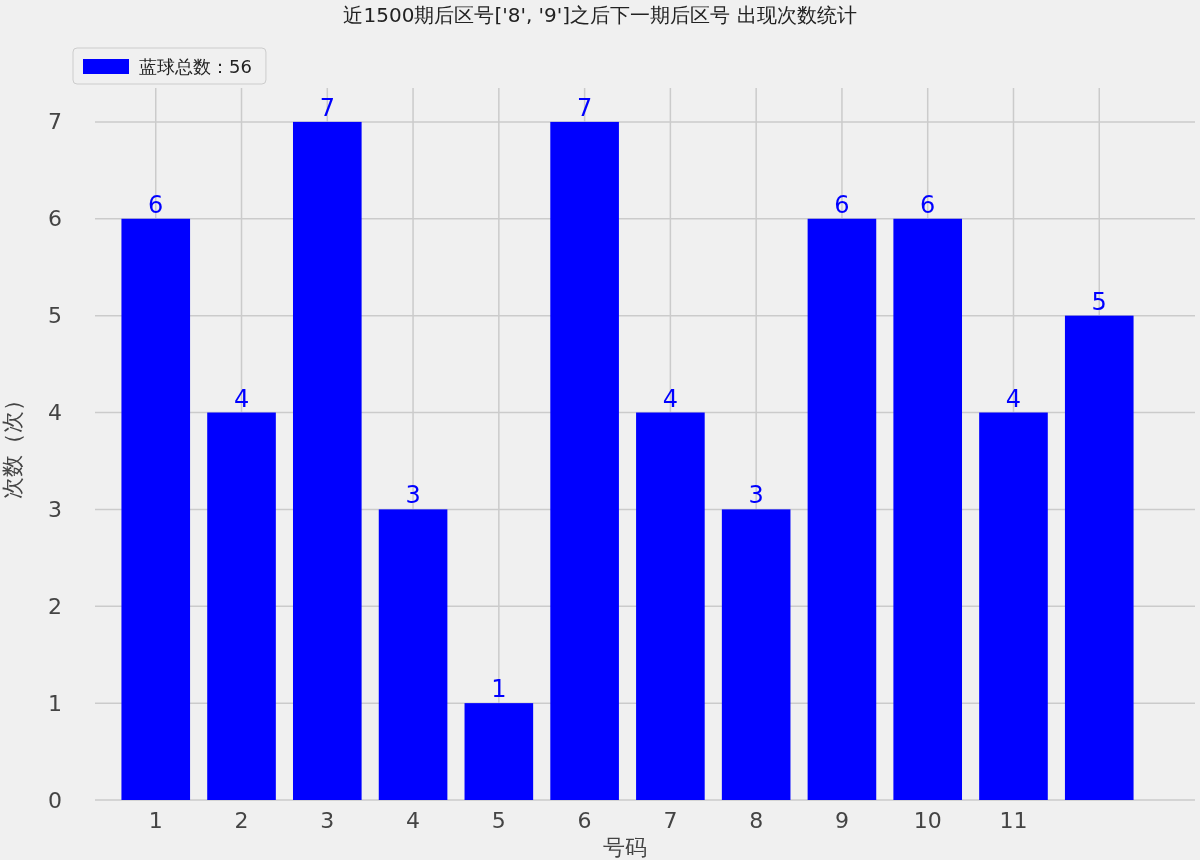  Describe the element at coordinates (327, 820) in the screenshot. I see `x-tick-label: 3` at that location.